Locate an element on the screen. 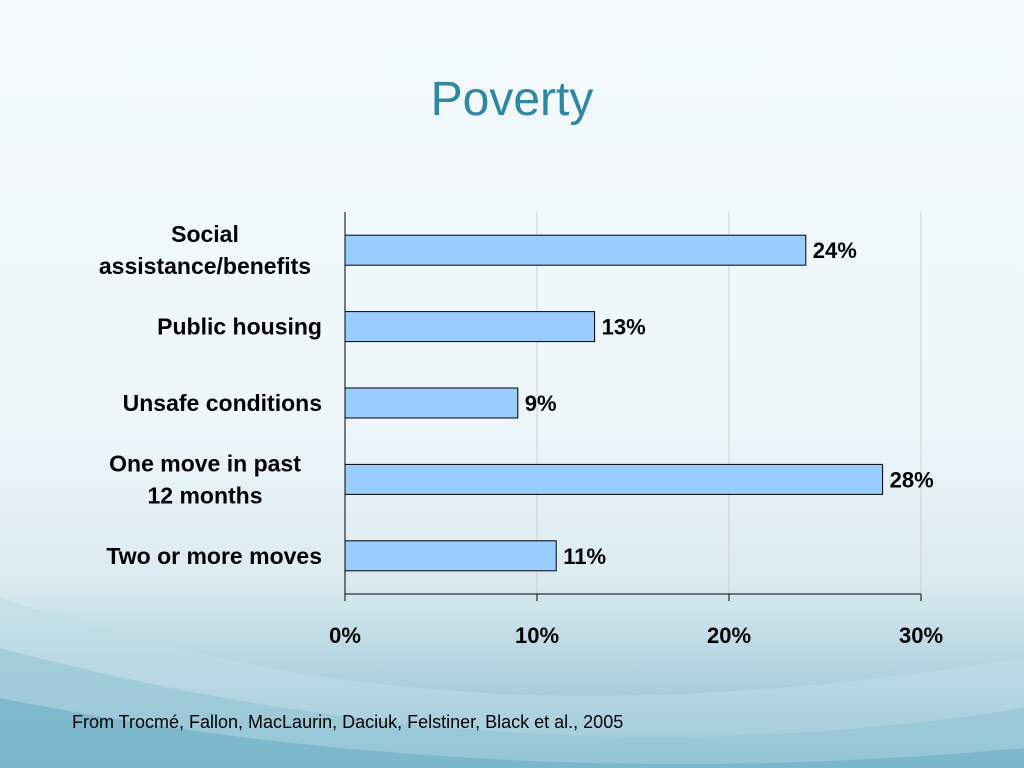 The width and height of the screenshot is (1024, 768). x-tick-label: 30% is located at coordinates (921, 635).